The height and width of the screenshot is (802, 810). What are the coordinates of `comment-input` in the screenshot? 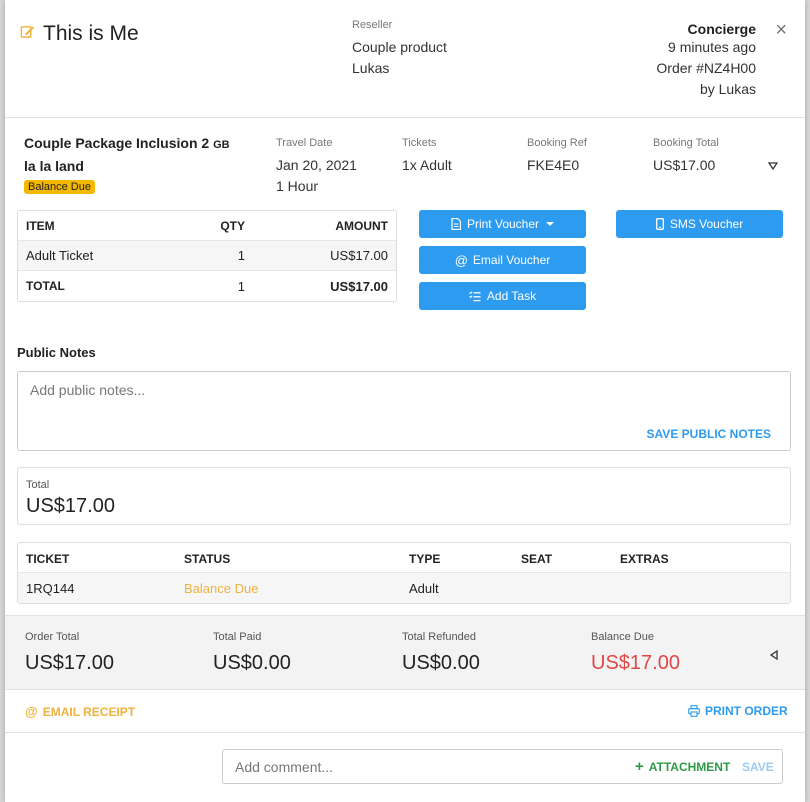 It's located at (423, 766).